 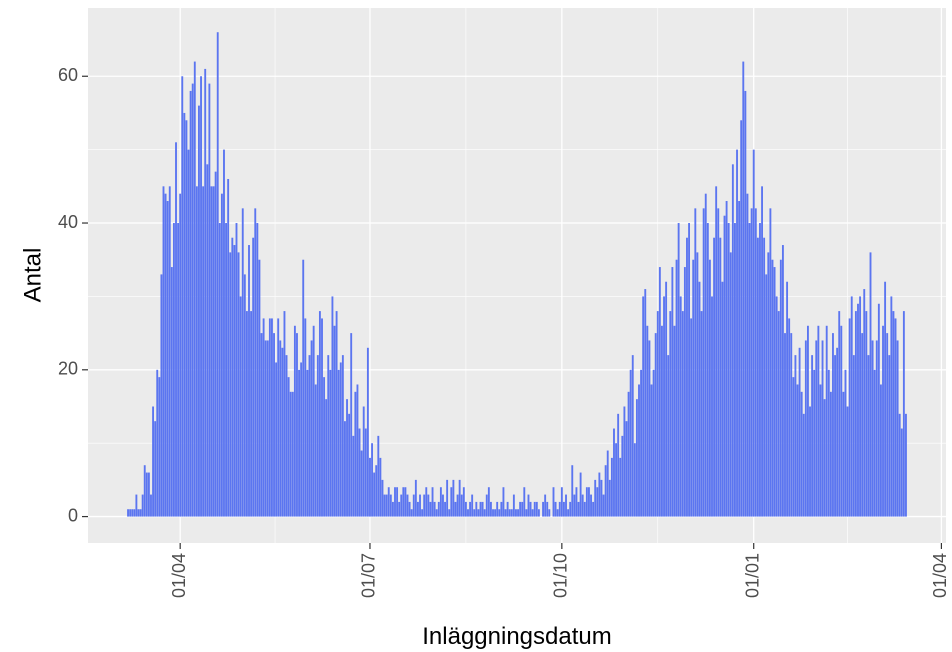 I want to click on y-tick-label: 60, so click(x=68, y=75).